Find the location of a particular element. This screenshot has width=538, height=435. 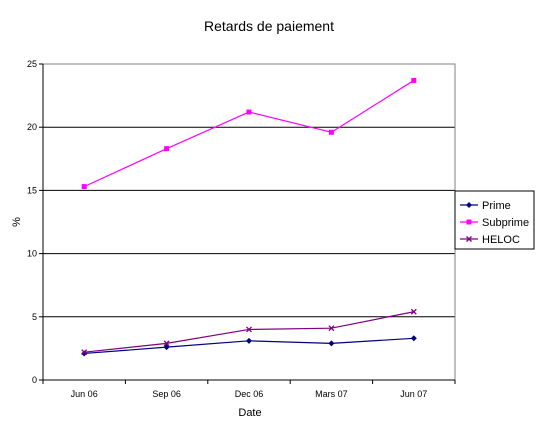

y-tick-label: 0 is located at coordinates (34, 380).